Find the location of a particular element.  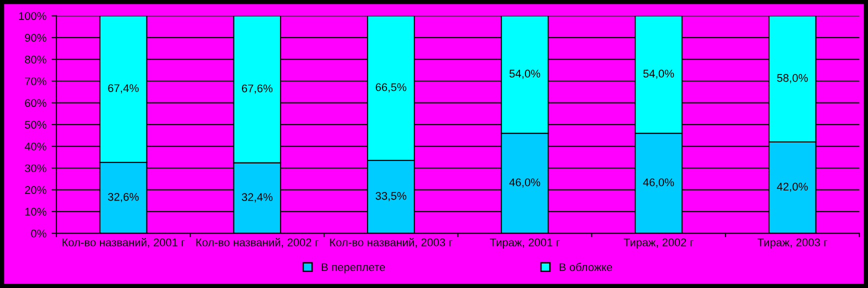

data-label: 66,5% is located at coordinates (391, 87).